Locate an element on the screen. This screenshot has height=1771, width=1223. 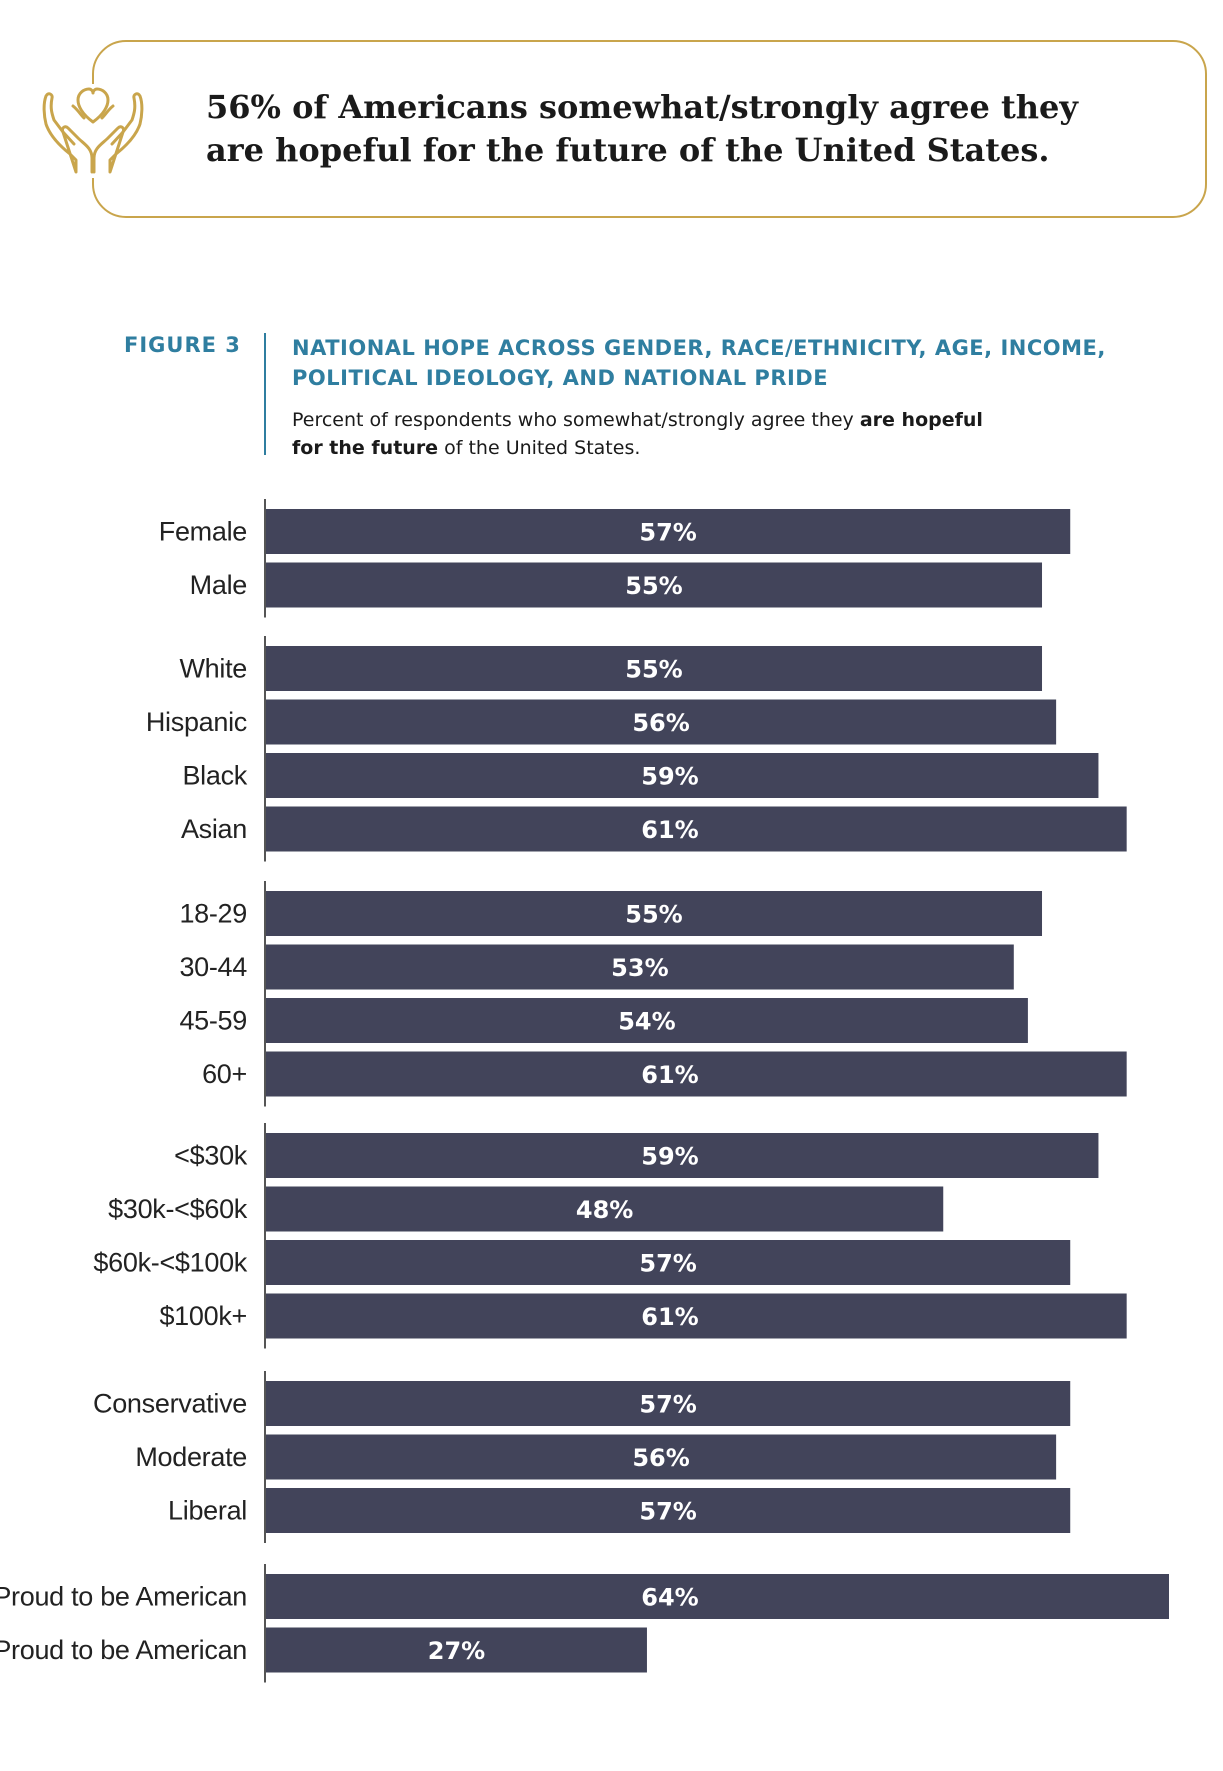
hands-heart-icon is located at coordinates (93, 131).